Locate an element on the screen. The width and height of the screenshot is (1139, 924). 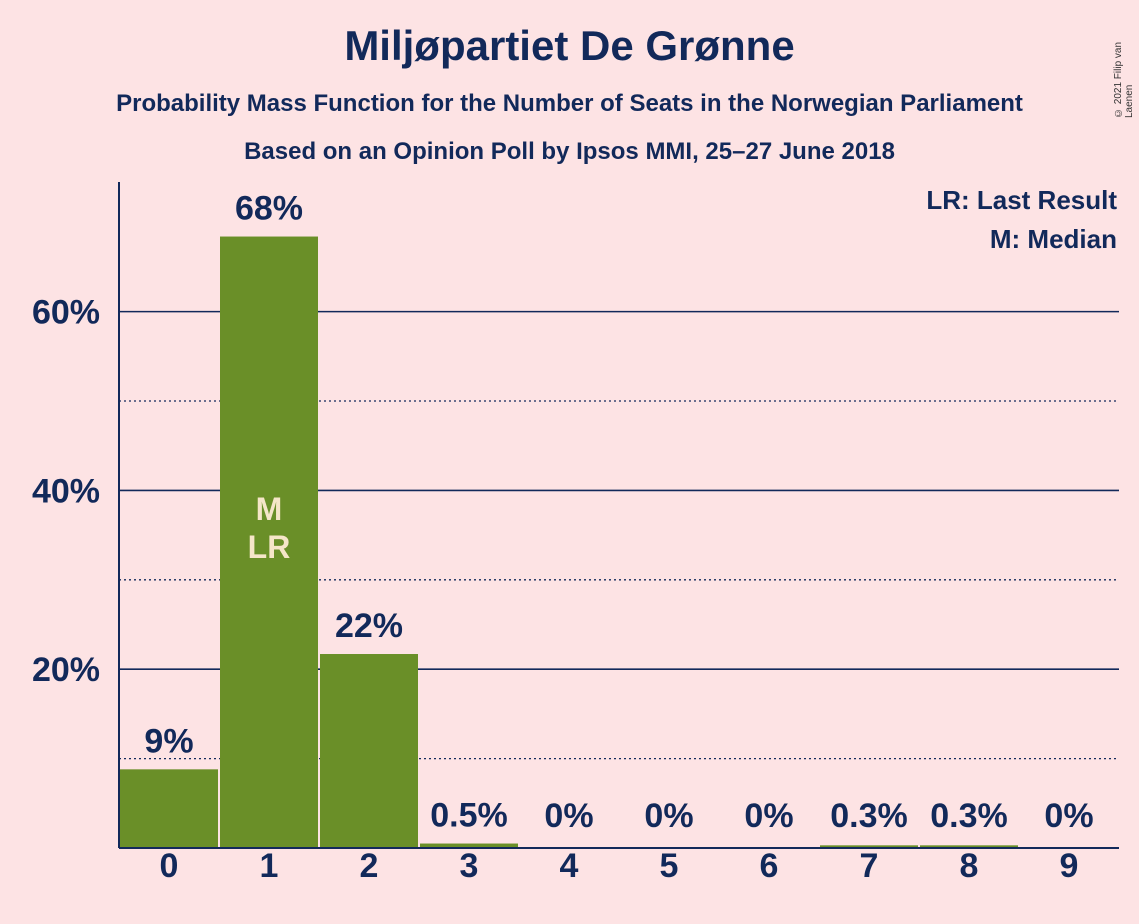
data-label: 9% is located at coordinates (168, 741).